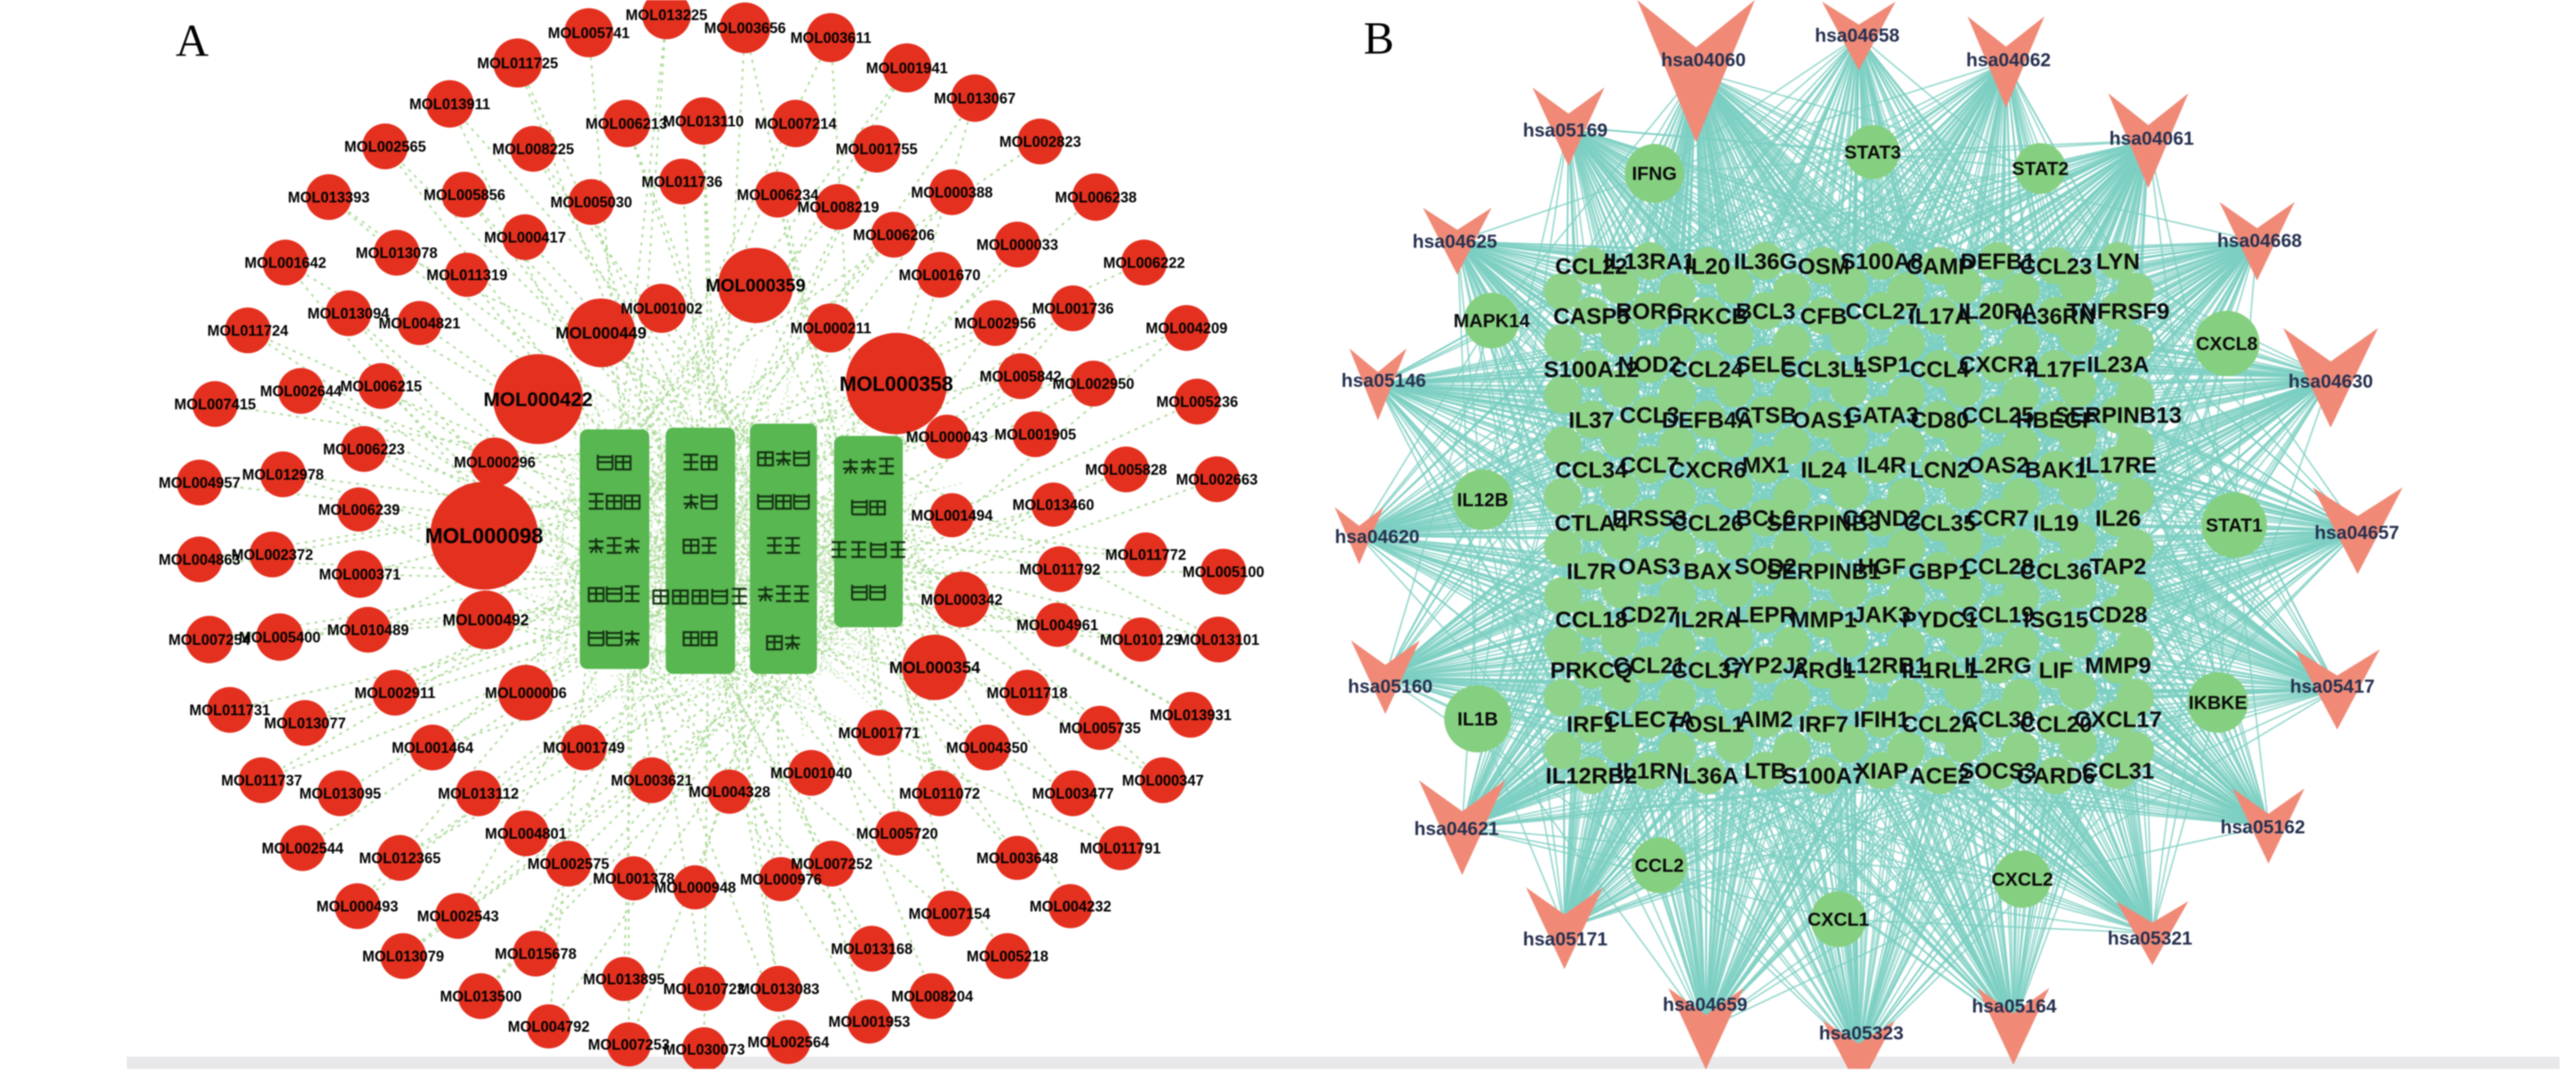  What do you see at coordinates (2260, 241) in the screenshot?
I see `svg-text: hsa04668` at bounding box center [2260, 241].